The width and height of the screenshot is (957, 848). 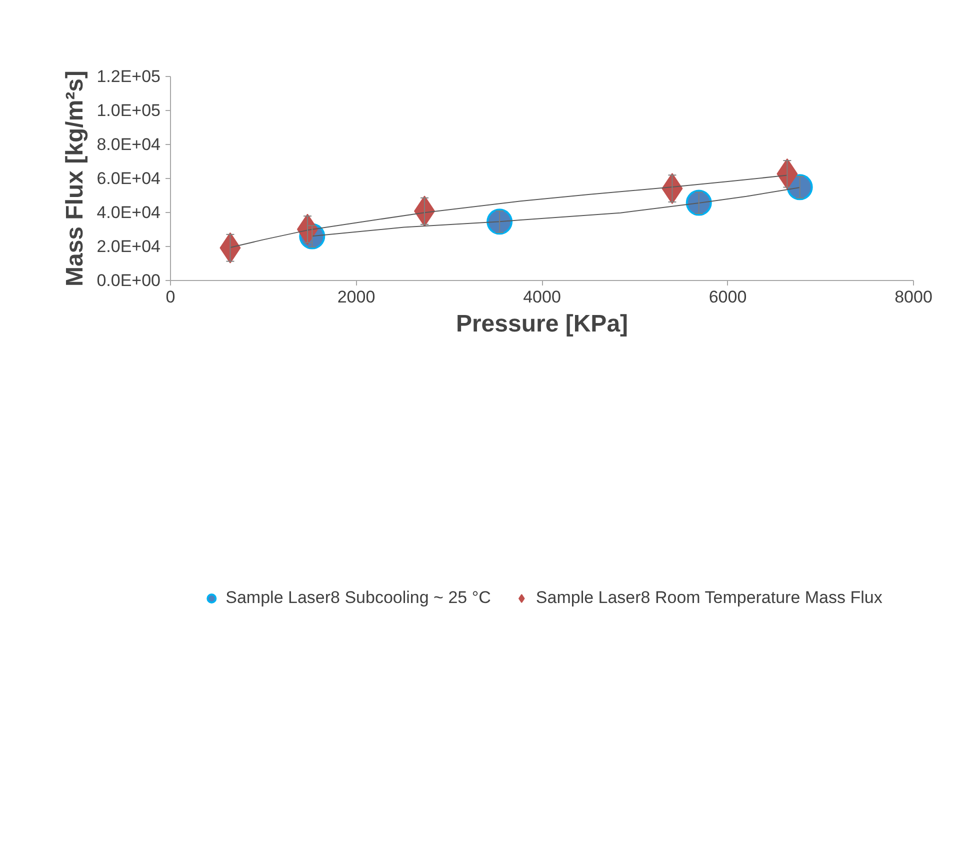 What do you see at coordinates (171, 297) in the screenshot?
I see `x-tick-label: 0` at bounding box center [171, 297].